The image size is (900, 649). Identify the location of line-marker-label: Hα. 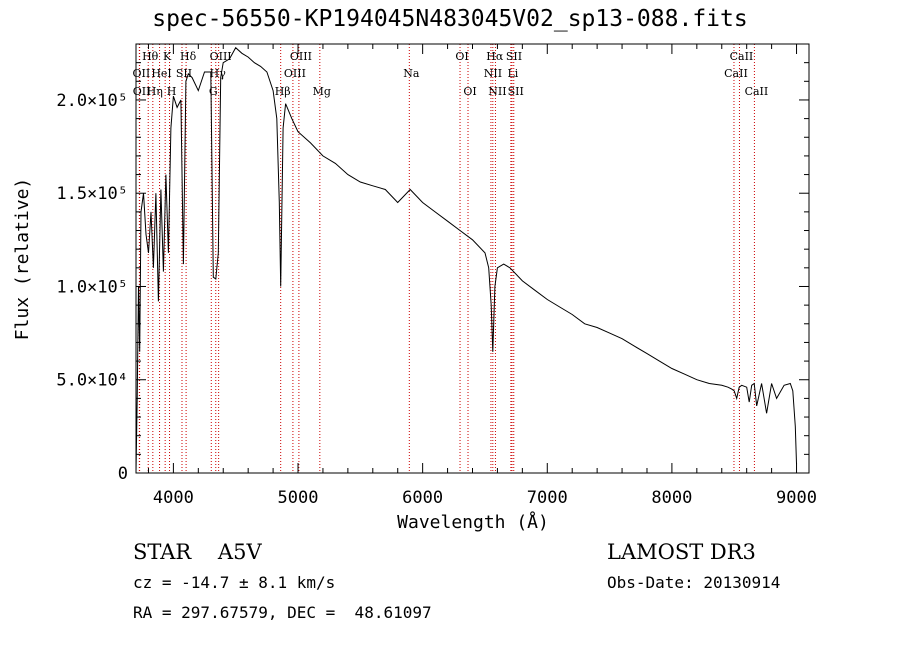
(495, 56).